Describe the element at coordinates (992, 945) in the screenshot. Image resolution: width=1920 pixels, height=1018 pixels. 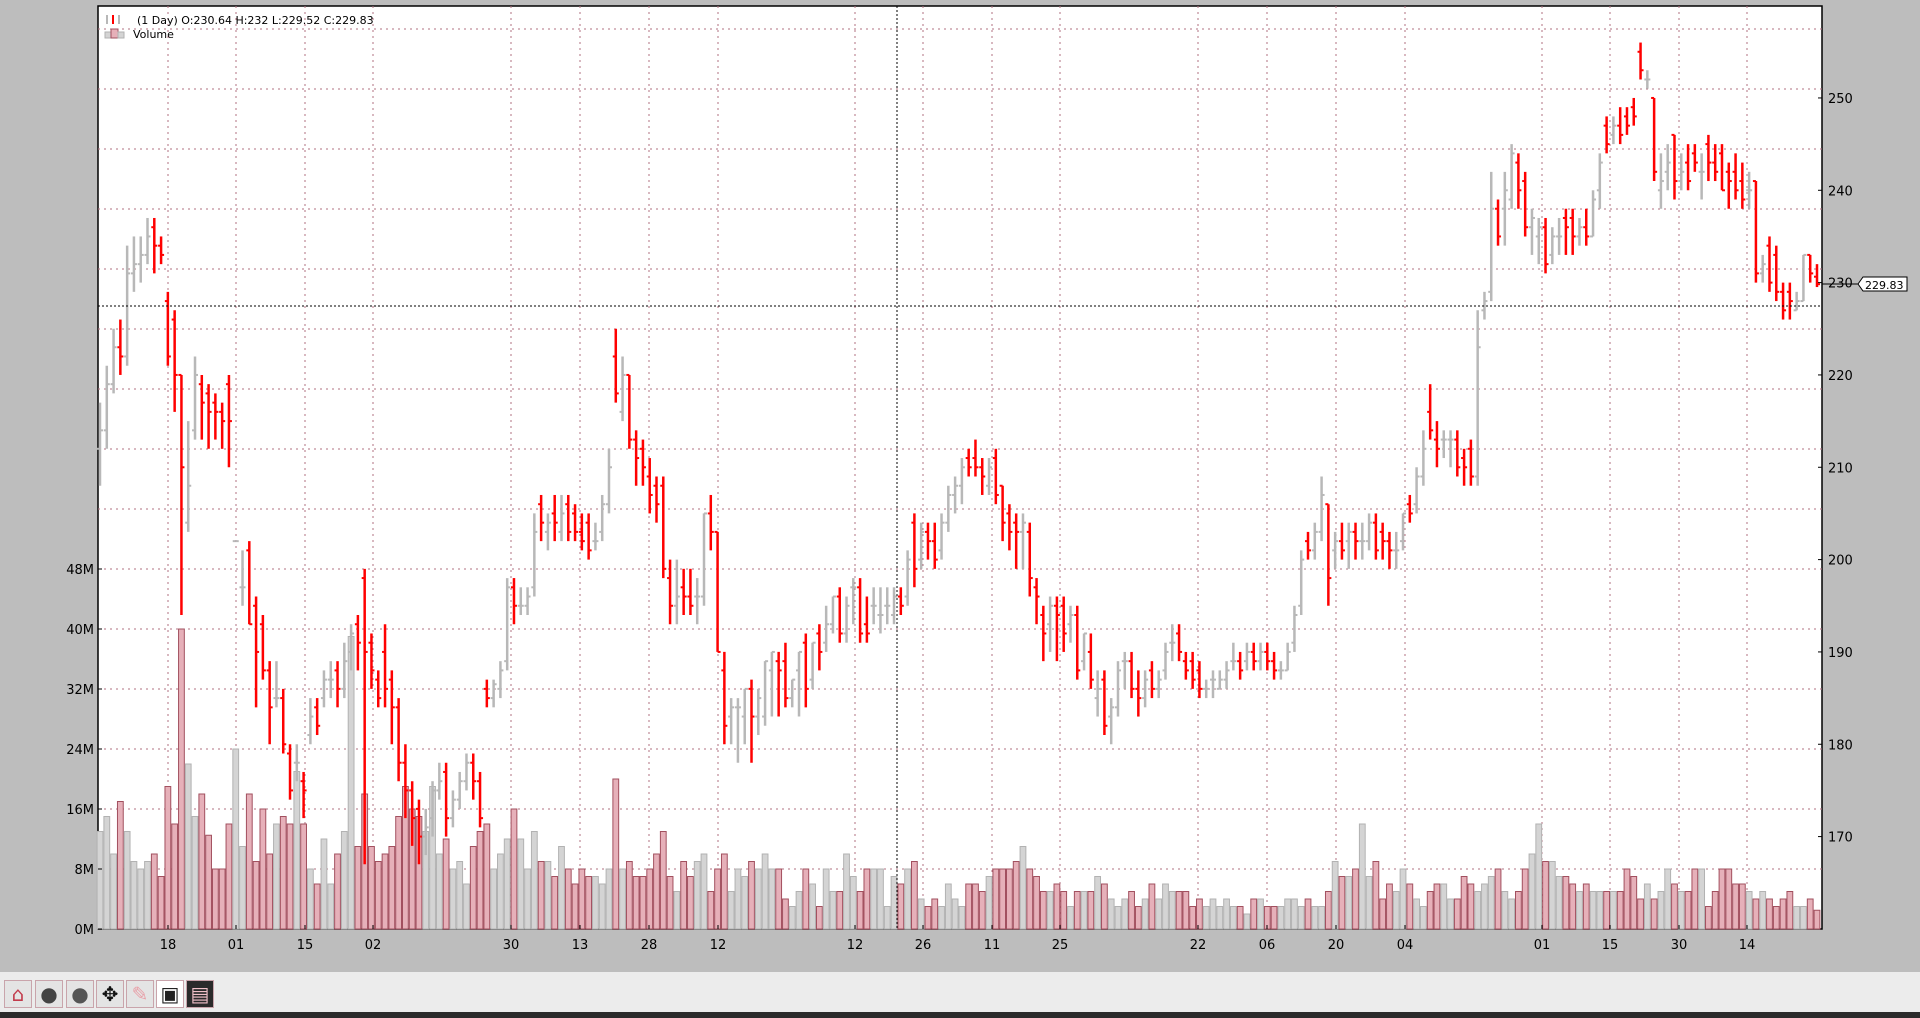
I see `x-tick-label: 11` at that location.